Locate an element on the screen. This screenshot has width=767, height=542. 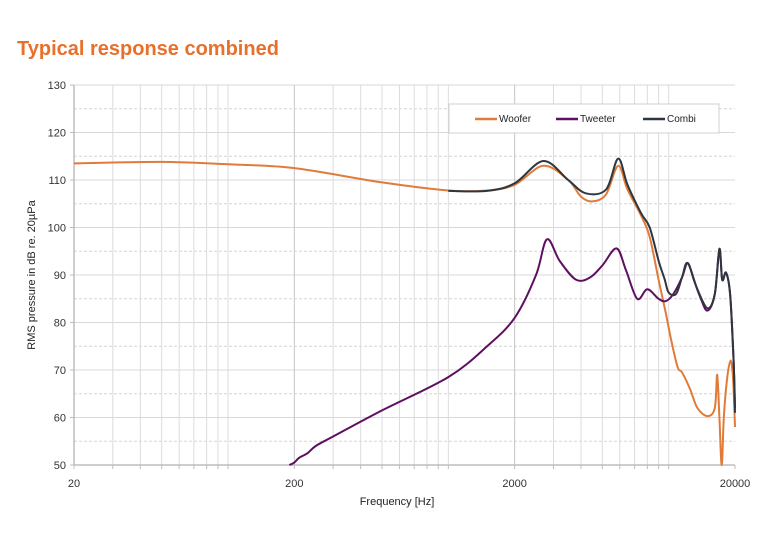
legend-label-woofer: Woofer is located at coordinates (515, 119).